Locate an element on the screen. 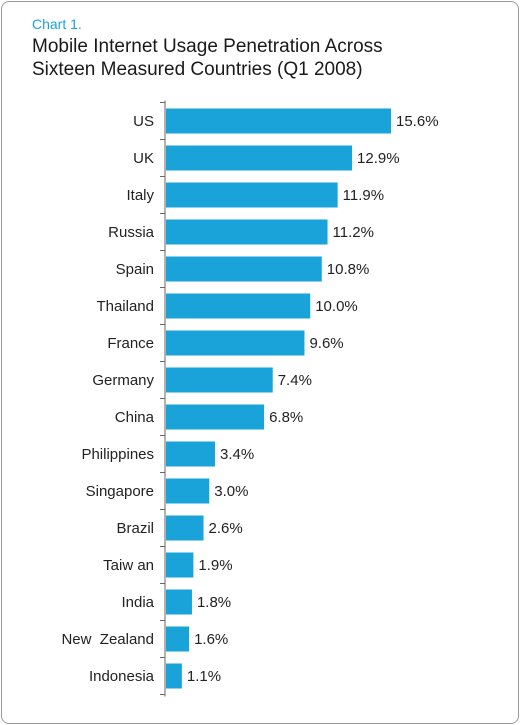 This screenshot has height=725, width=520. data-label: 1.8% is located at coordinates (214, 602).